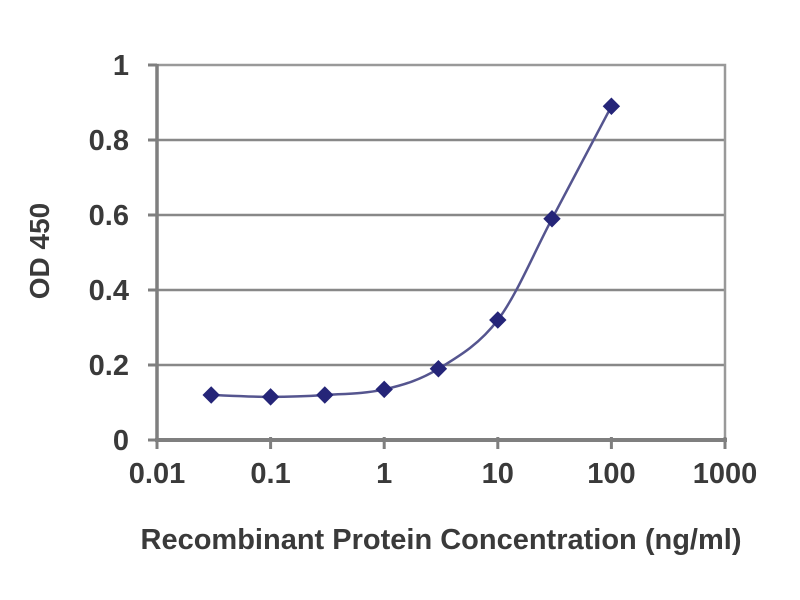  What do you see at coordinates (611, 474) in the screenshot?
I see `x-tick-label: 100` at bounding box center [611, 474].